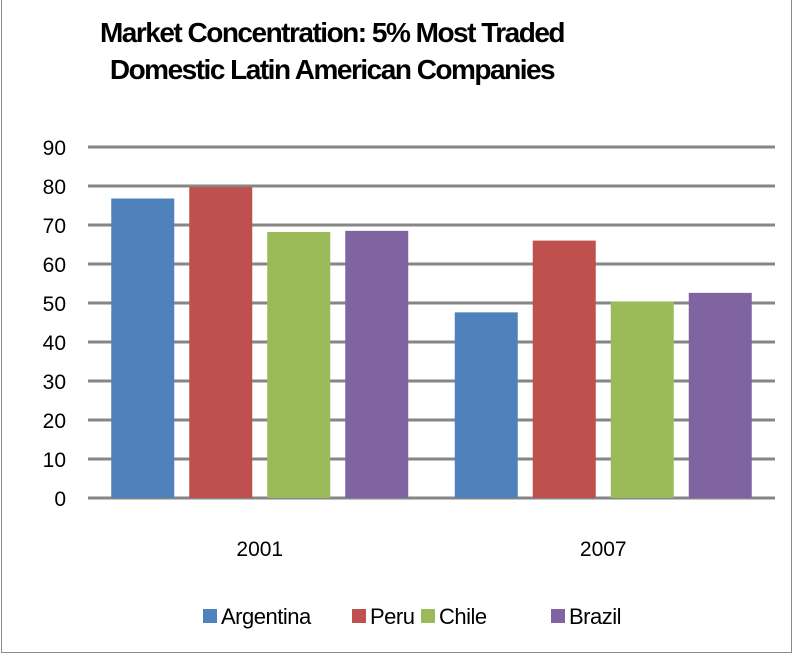  What do you see at coordinates (431, 549) in the screenshot?
I see `x-tick-labels: 2001 2007` at bounding box center [431, 549].